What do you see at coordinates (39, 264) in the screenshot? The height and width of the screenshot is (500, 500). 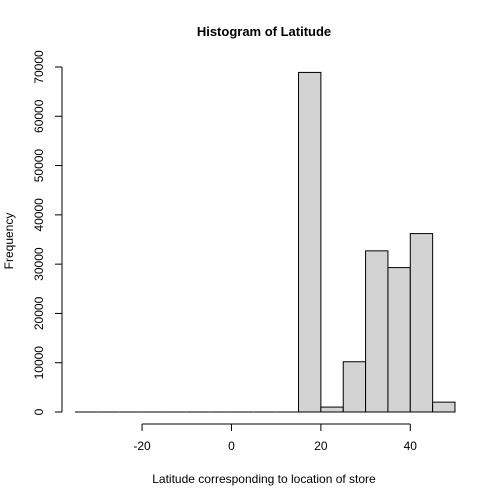 I see `y-tick-label: 30000` at bounding box center [39, 264].